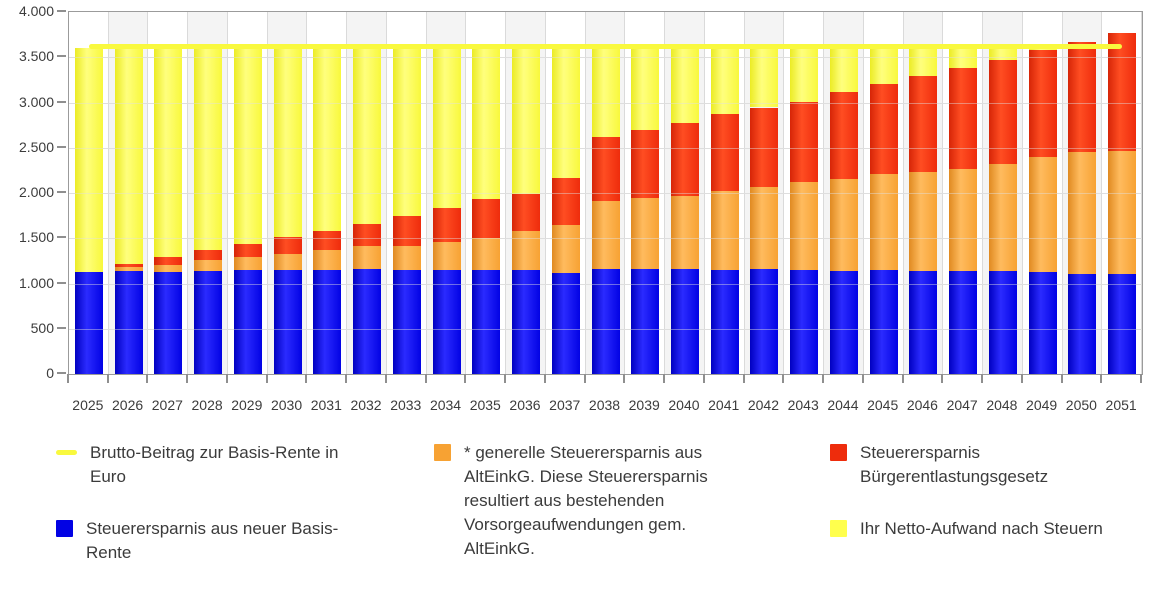 The image size is (1172, 595). I want to click on x-axis-label: 2039, so click(644, 405).